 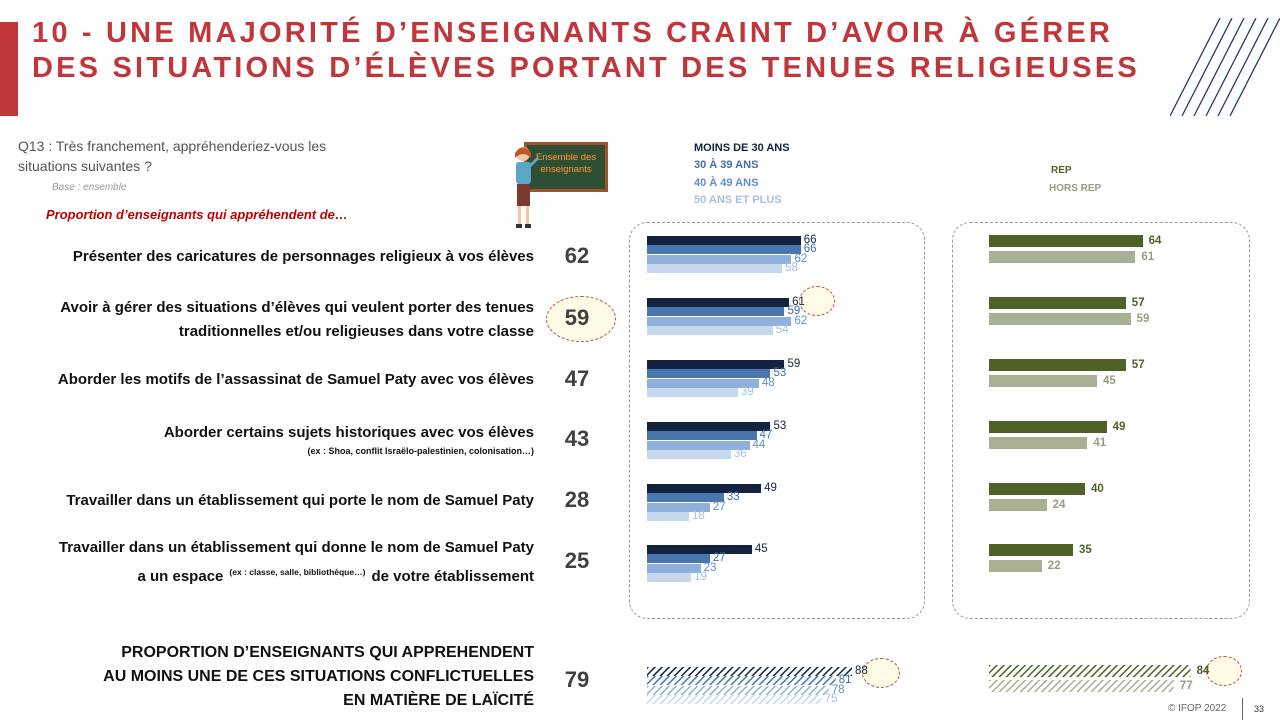 What do you see at coordinates (1100, 443) in the screenshot?
I see `rep-bar-value: 41` at bounding box center [1100, 443].